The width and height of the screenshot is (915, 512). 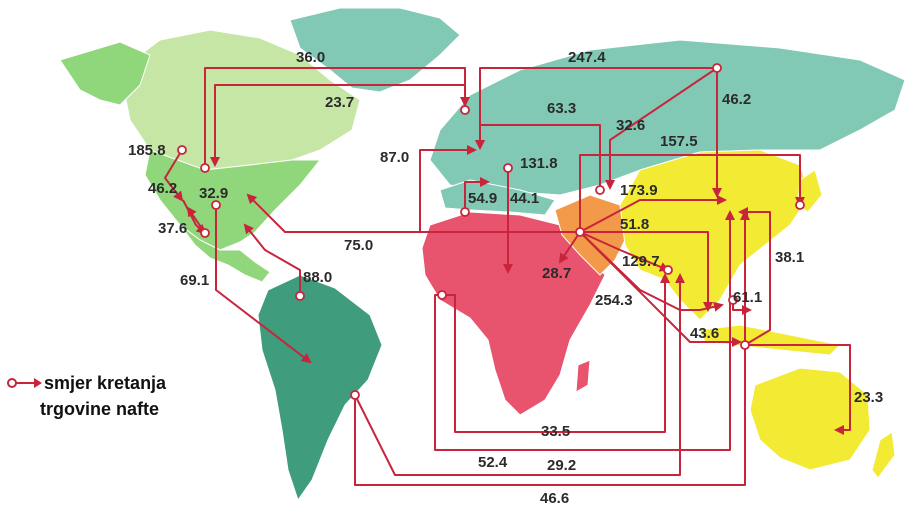 I want to click on origin-marker-canada, so click(x=182, y=150).